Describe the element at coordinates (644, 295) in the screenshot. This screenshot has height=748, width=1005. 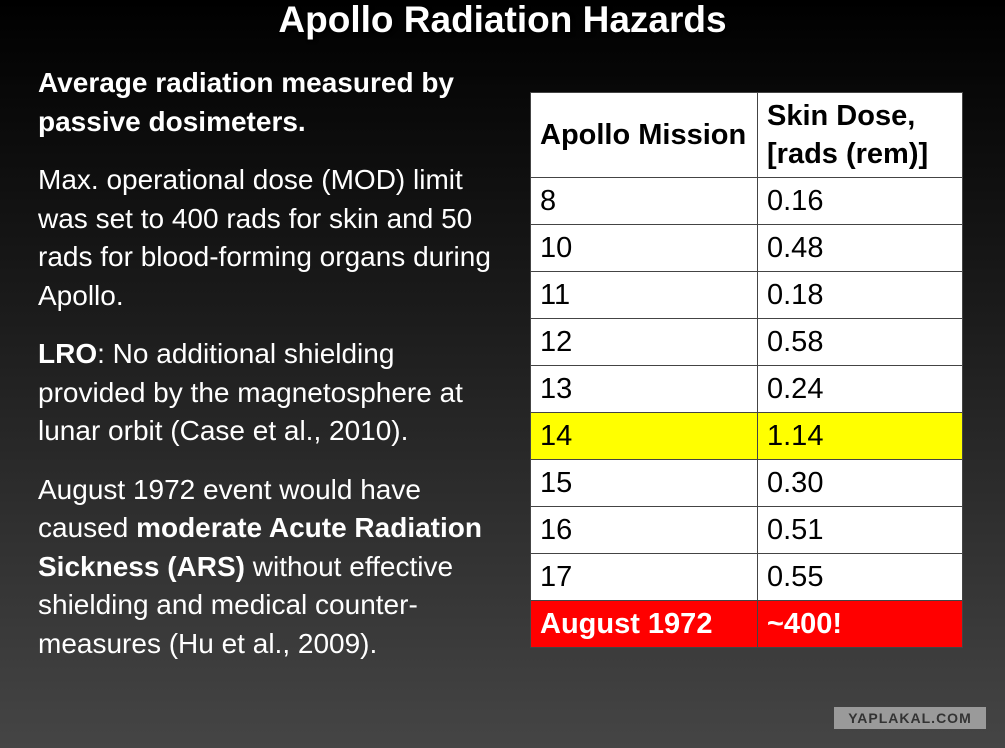
I see `table-cell: 11` at that location.